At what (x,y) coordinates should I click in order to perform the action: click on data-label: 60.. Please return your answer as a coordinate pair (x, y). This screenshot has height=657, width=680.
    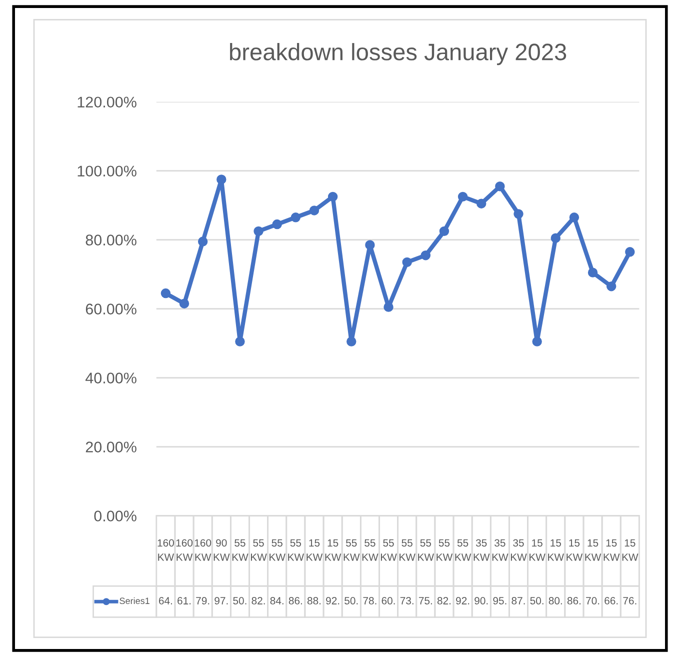
    Looking at the image, I should click on (388, 600).